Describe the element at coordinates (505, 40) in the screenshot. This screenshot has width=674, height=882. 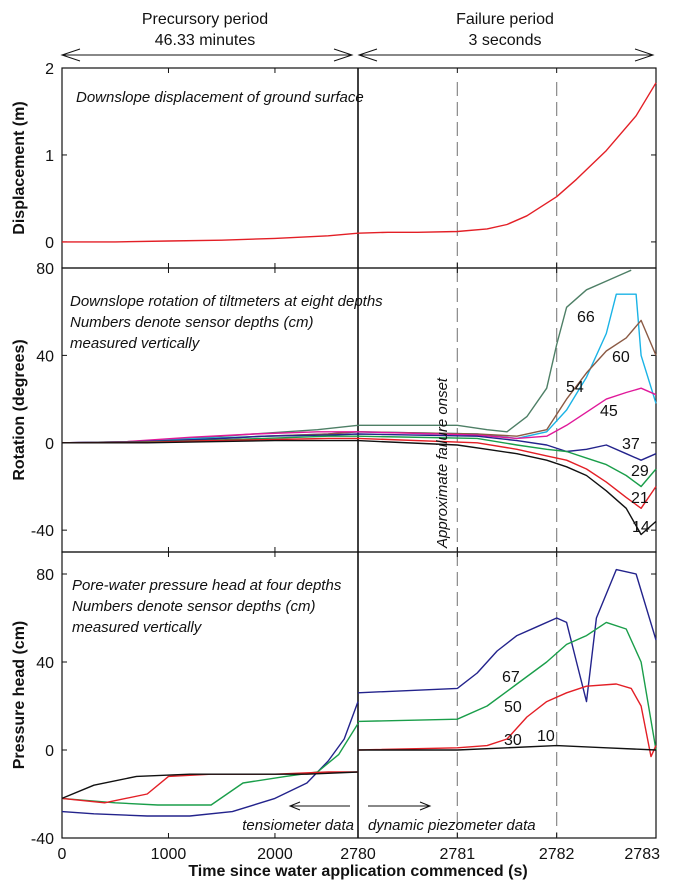
I see `failure-duration: 3 seconds` at that location.